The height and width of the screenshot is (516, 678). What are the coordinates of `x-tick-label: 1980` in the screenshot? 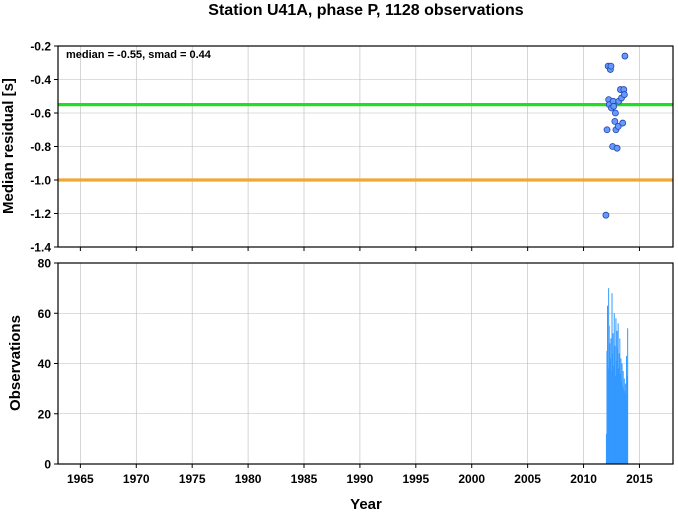 It's located at (248, 479).